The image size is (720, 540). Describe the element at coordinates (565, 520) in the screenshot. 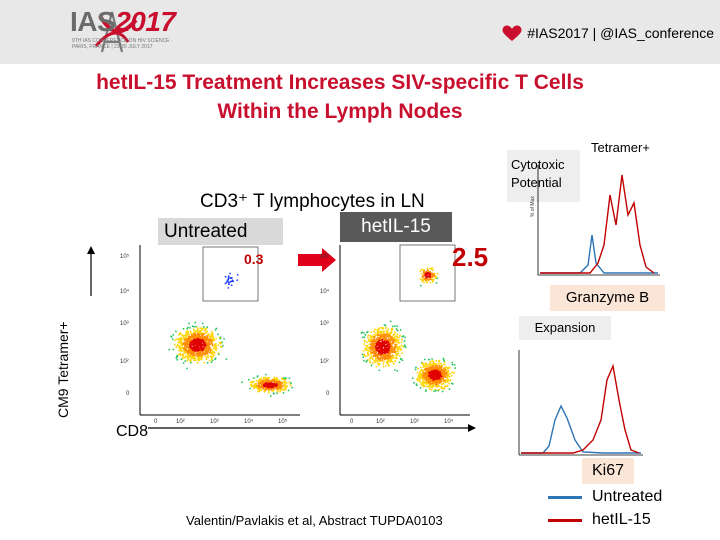

I see `legend-hetil-swatch` at that location.